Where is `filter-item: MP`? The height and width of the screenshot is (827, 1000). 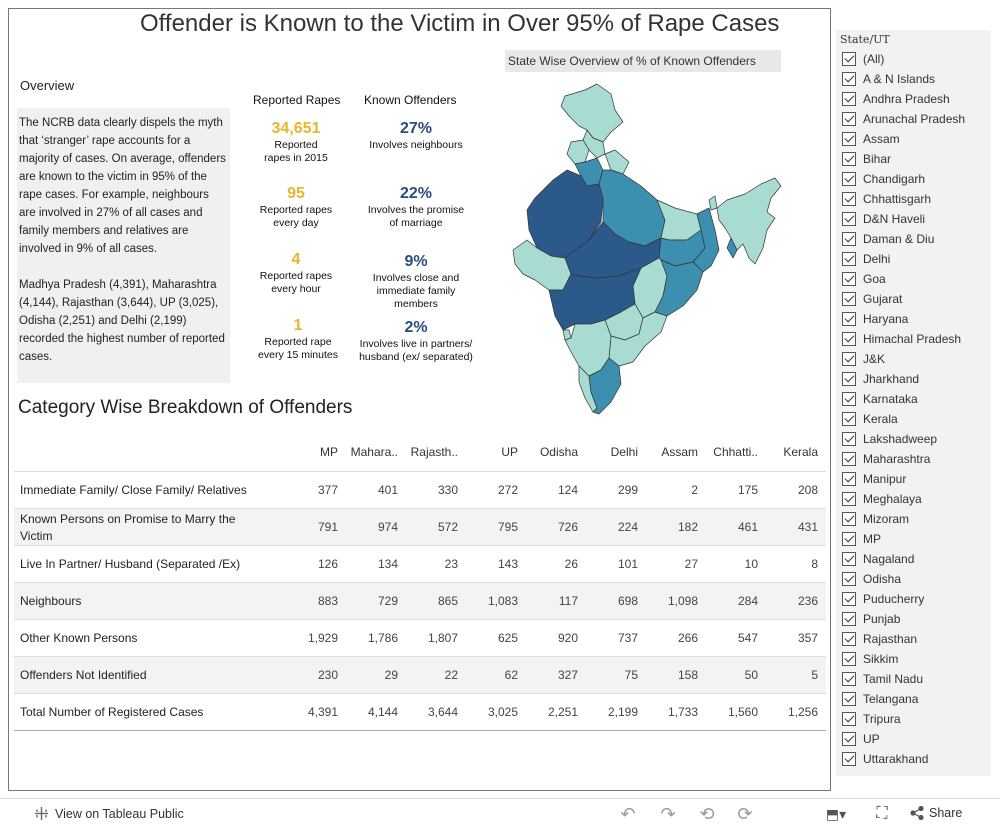
filter-item: MP is located at coordinates (913, 539).